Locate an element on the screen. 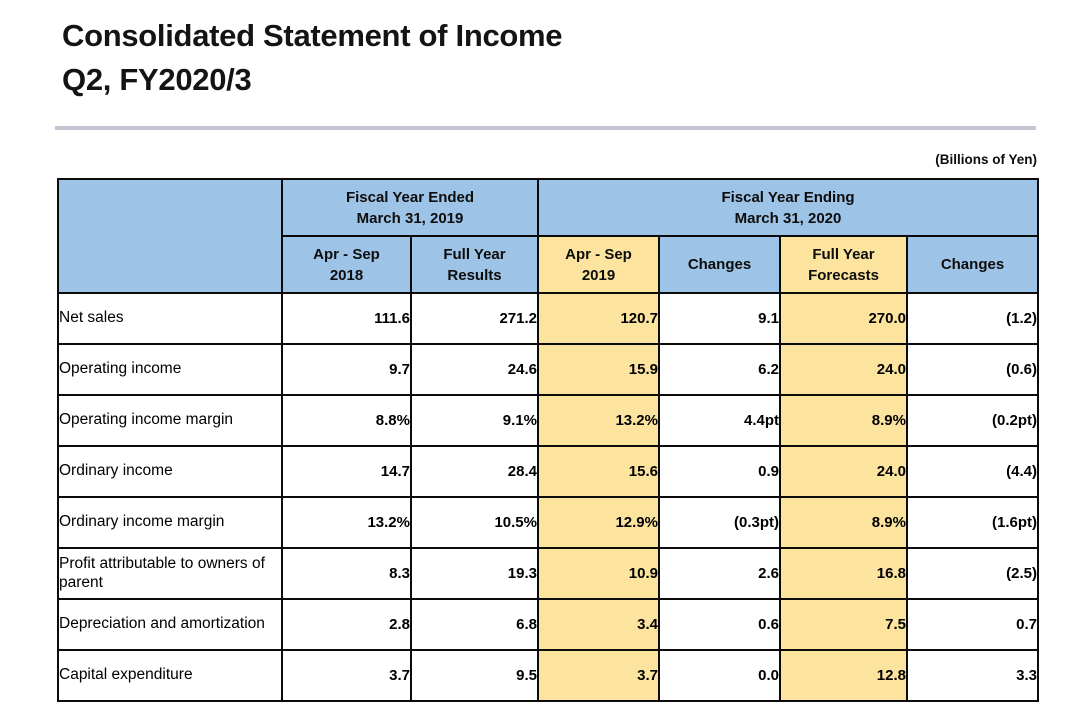 The height and width of the screenshot is (721, 1066). cell-value: 12.8 is located at coordinates (843, 675).